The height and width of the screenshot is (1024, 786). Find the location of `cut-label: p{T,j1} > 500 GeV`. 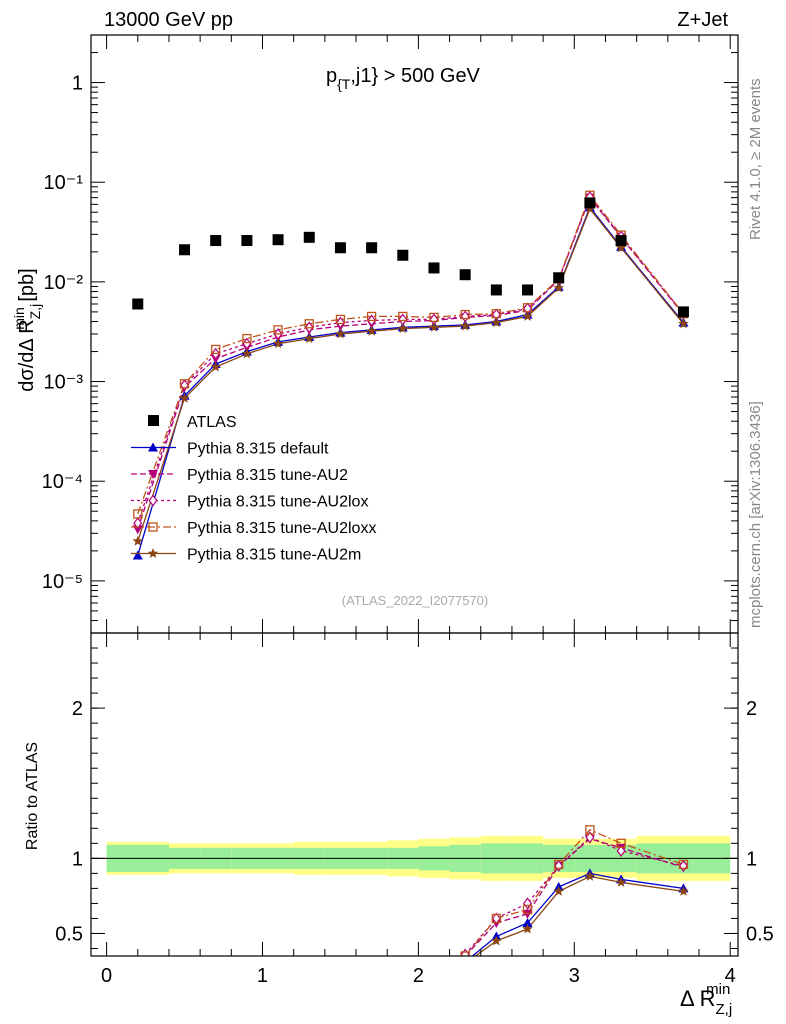

cut-label: p{T,j1} > 500 GeV is located at coordinates (403, 78).